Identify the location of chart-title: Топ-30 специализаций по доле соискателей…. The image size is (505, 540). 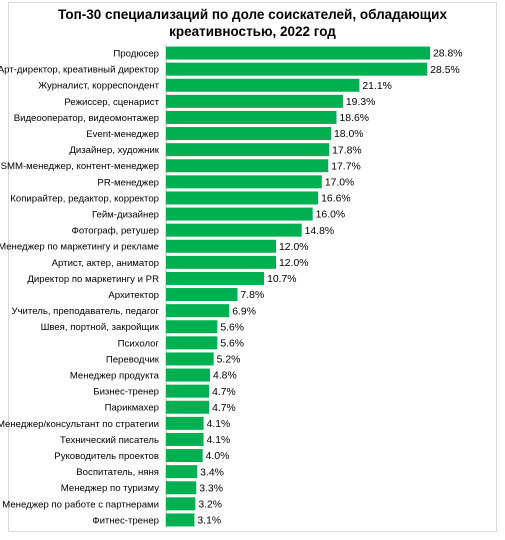
(252, 23).